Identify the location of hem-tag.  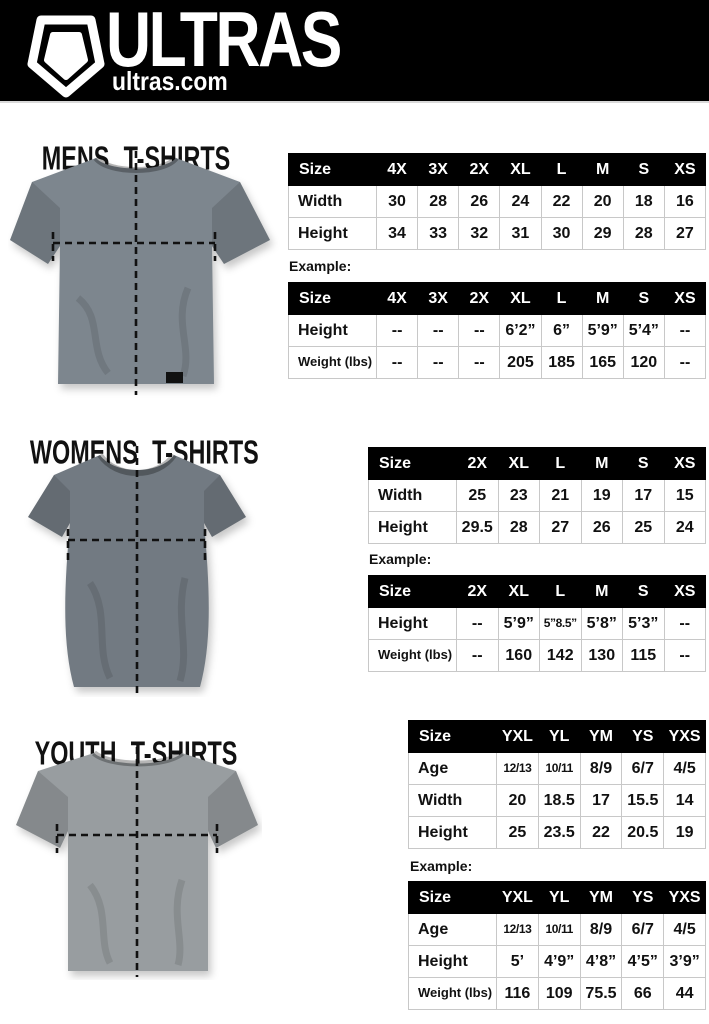
(174, 377).